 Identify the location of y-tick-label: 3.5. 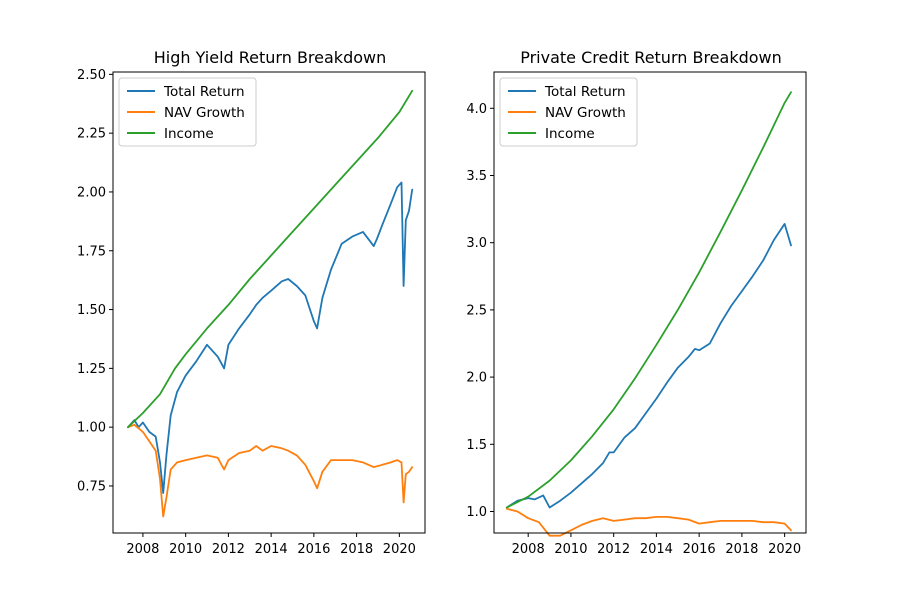
(476, 176).